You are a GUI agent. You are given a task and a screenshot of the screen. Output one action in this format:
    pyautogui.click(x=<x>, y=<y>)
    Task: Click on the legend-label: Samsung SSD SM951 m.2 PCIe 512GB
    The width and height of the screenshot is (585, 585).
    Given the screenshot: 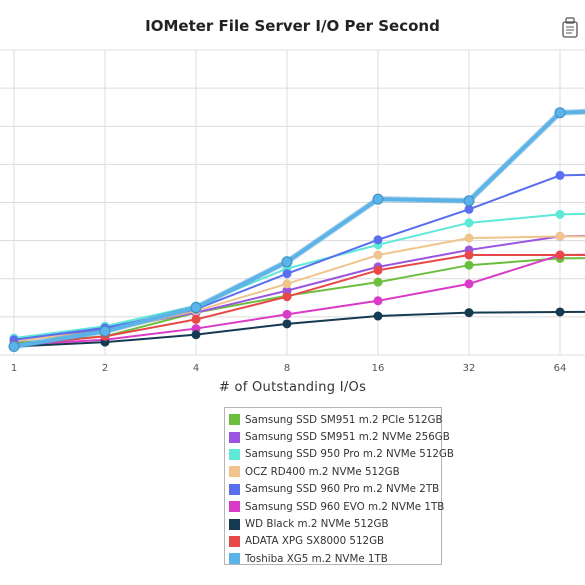 What is the action you would take?
    pyautogui.click(x=344, y=419)
    